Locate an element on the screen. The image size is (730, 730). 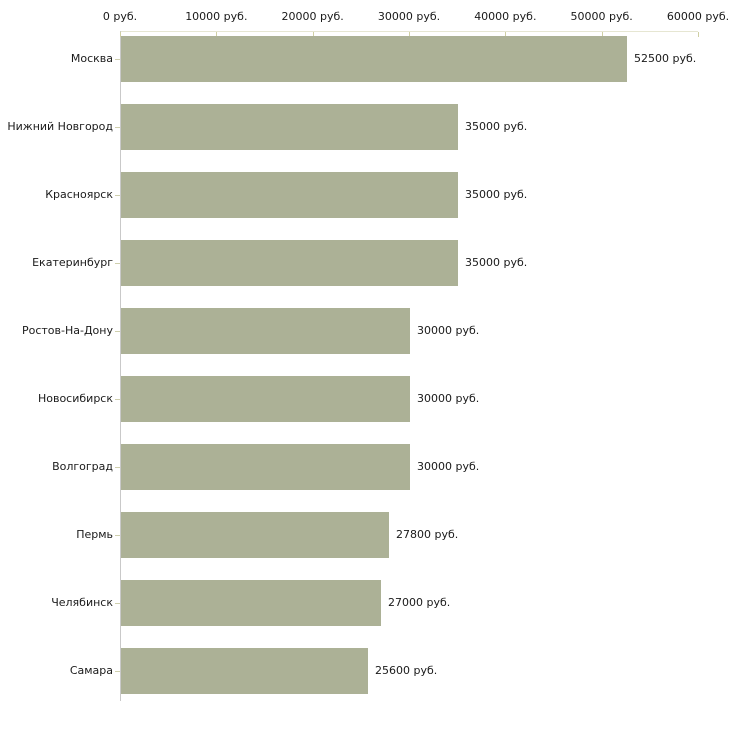
category-label: Самара is located at coordinates (91, 670).